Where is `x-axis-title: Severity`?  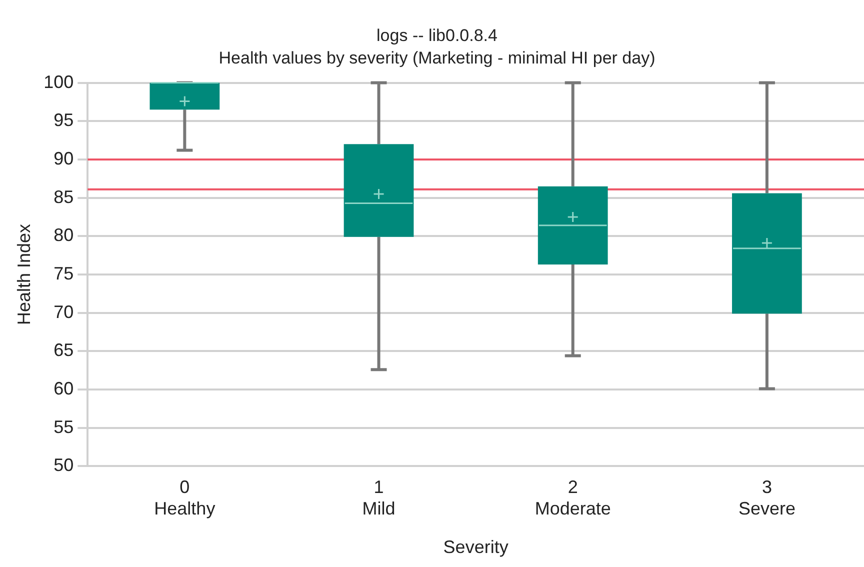
x-axis-title: Severity is located at coordinates (475, 547).